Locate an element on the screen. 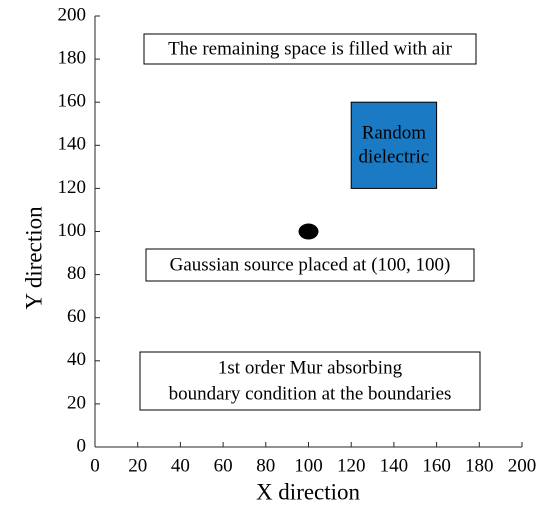 This screenshot has height=514, width=550. x-tick-label: 0 is located at coordinates (95, 465).